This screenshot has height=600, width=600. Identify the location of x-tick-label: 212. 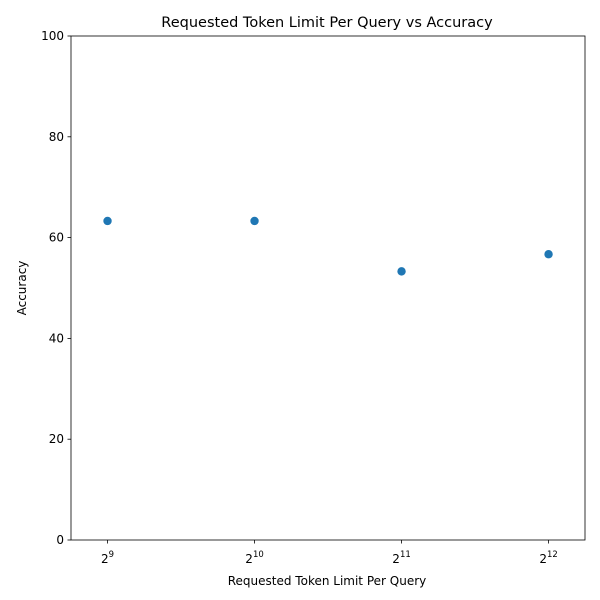
(548, 558).